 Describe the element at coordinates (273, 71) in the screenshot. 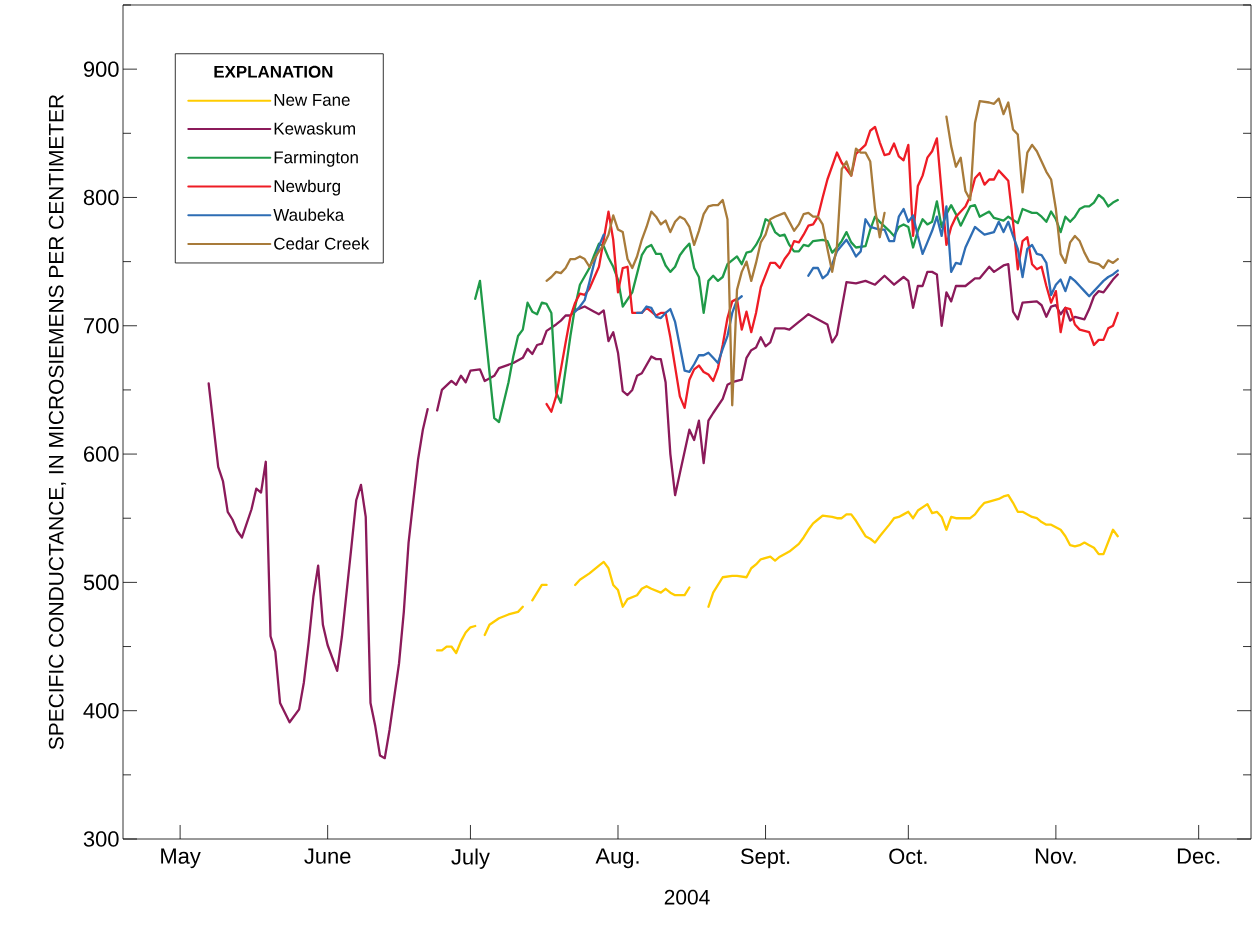

I see `legend-title: EXPLANATION` at that location.